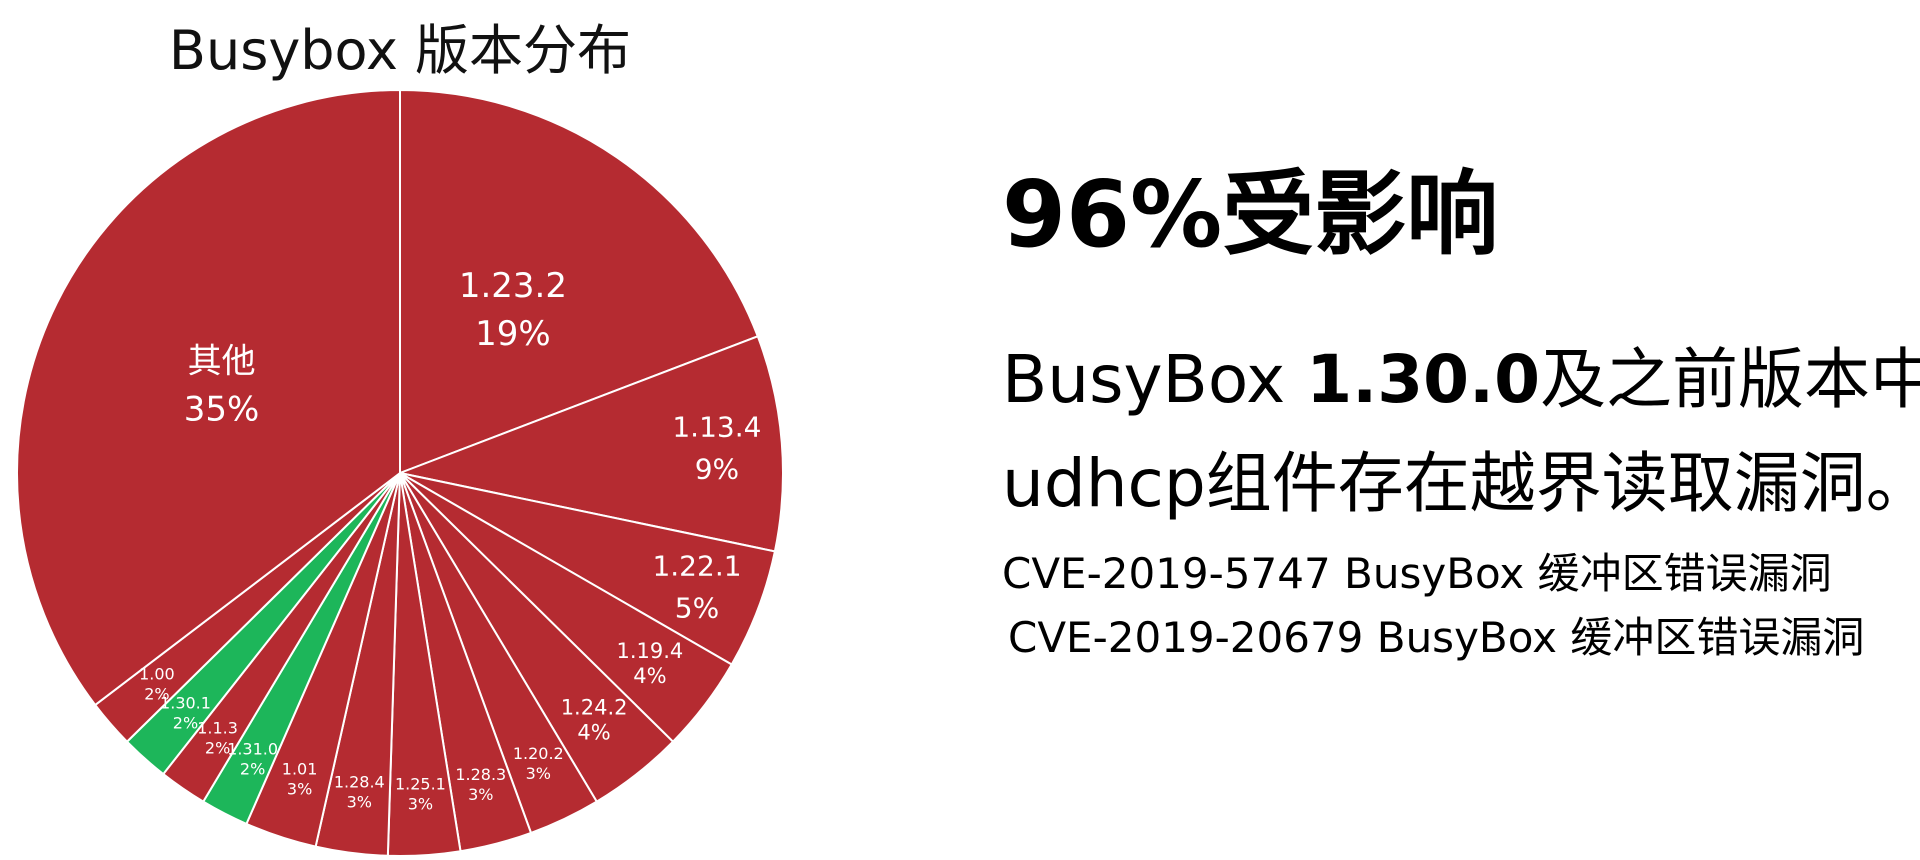 Image resolution: width=1920 pixels, height=860 pixels. I want to click on slice-label: 1.23.2, so click(513, 286).